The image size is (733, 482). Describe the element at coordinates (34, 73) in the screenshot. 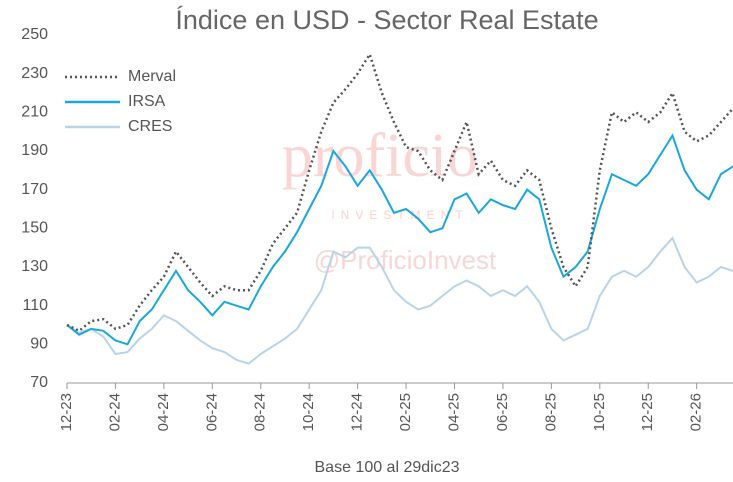

I see `y-tick-label: 230` at that location.